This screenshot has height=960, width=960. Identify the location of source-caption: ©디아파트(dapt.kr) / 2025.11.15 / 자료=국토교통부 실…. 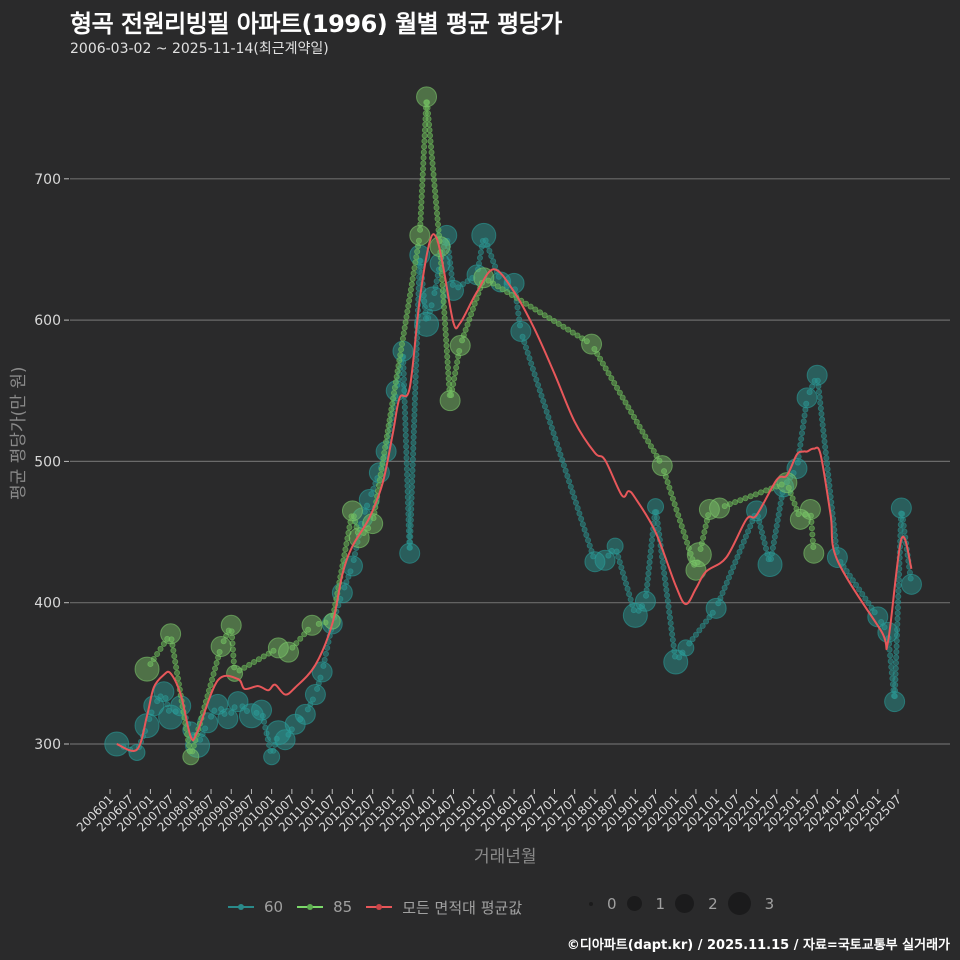
(758, 945).